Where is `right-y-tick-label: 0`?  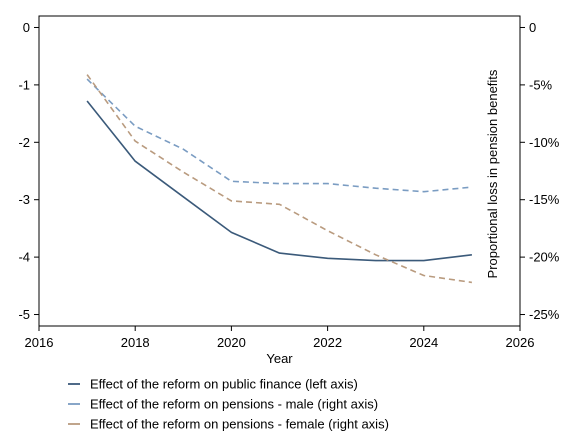
right-y-tick-label: 0 is located at coordinates (532, 27).